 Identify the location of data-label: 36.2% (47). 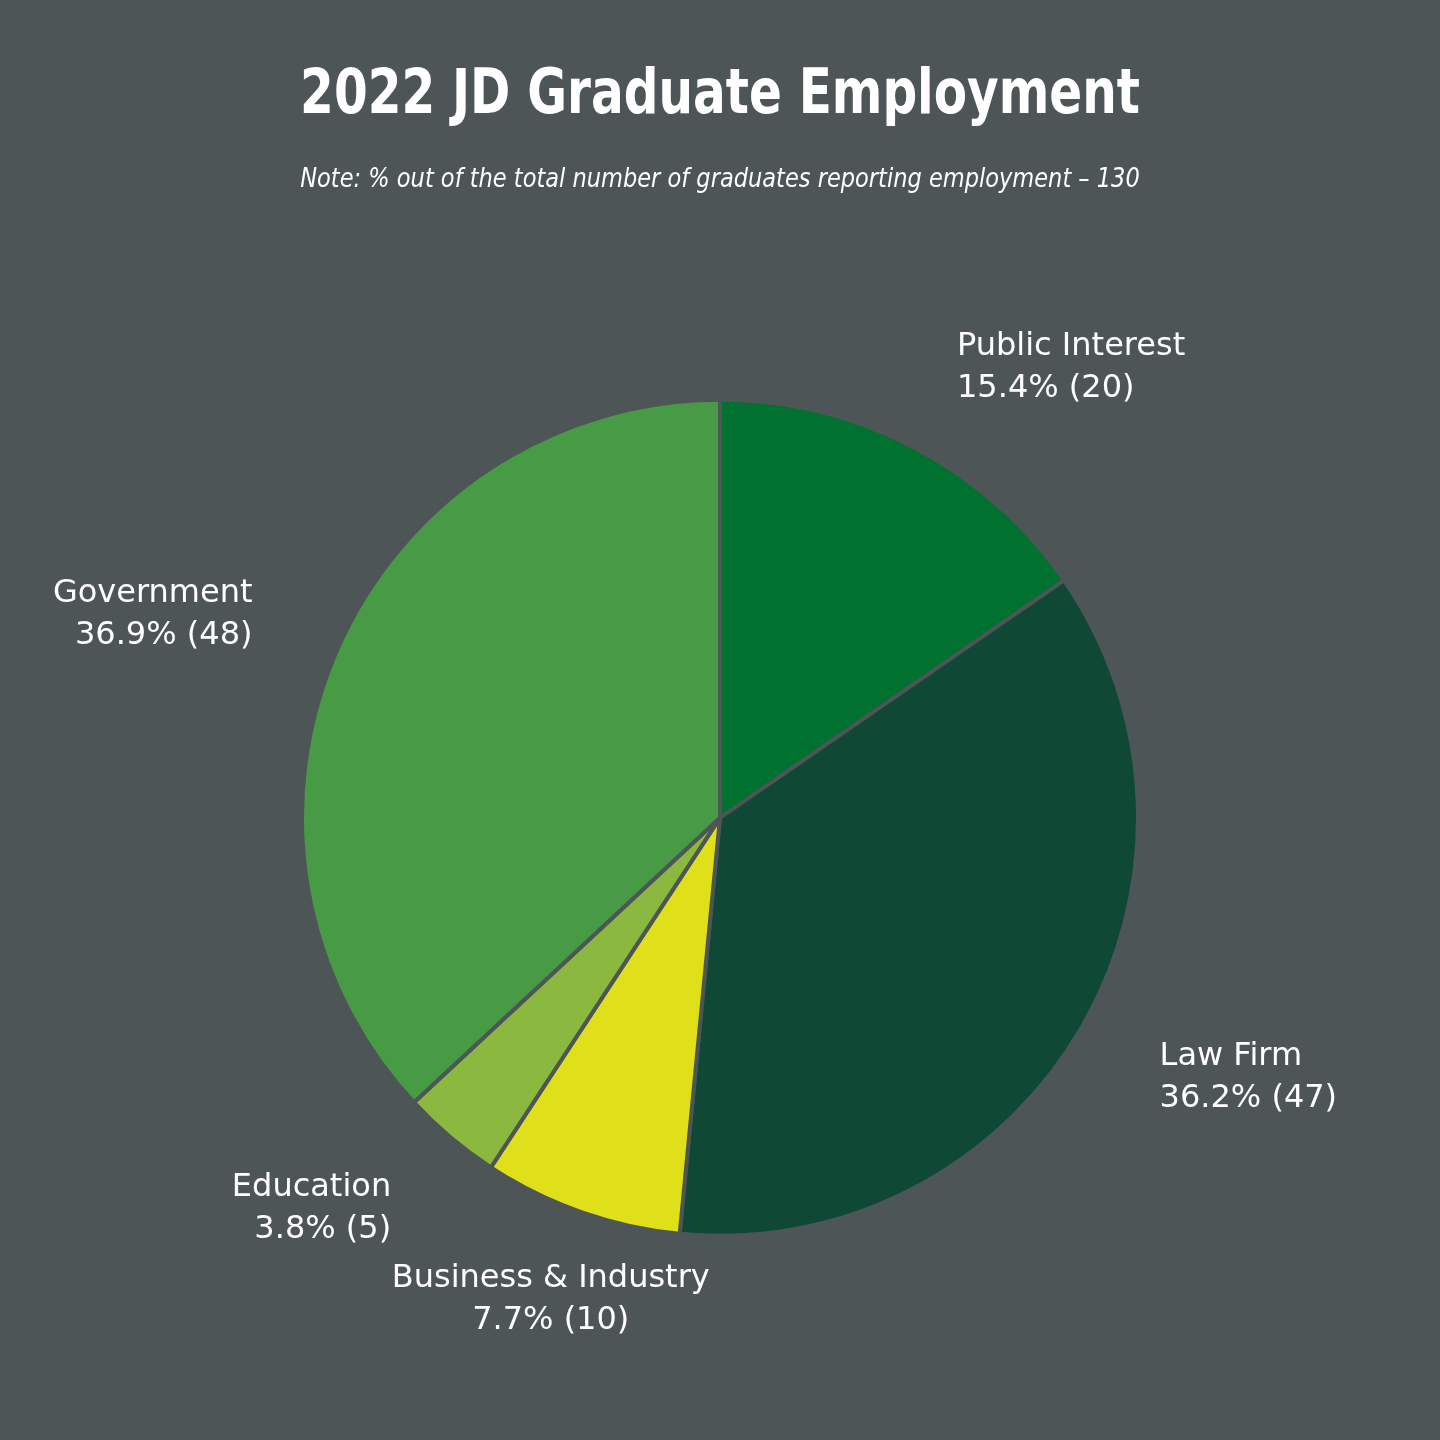
(1248, 1095).